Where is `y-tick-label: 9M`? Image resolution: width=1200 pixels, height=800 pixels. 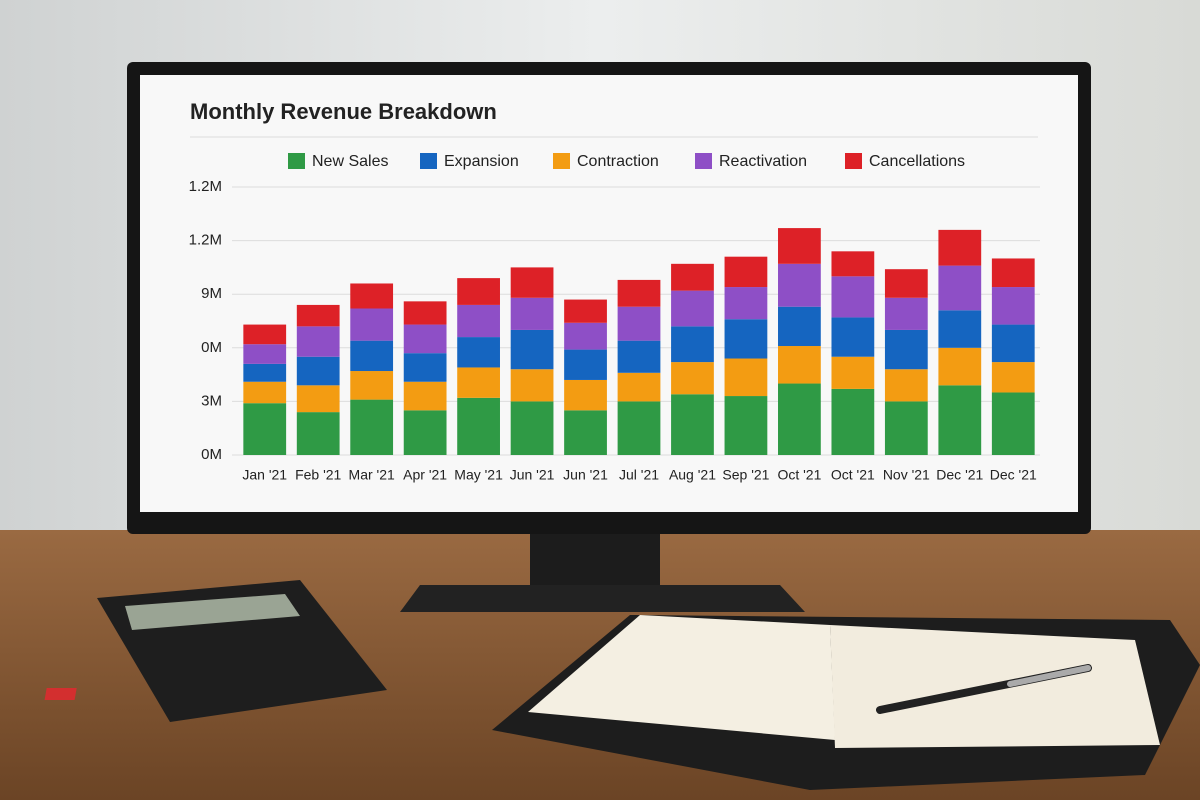
y-tick-label: 9M is located at coordinates (211, 293).